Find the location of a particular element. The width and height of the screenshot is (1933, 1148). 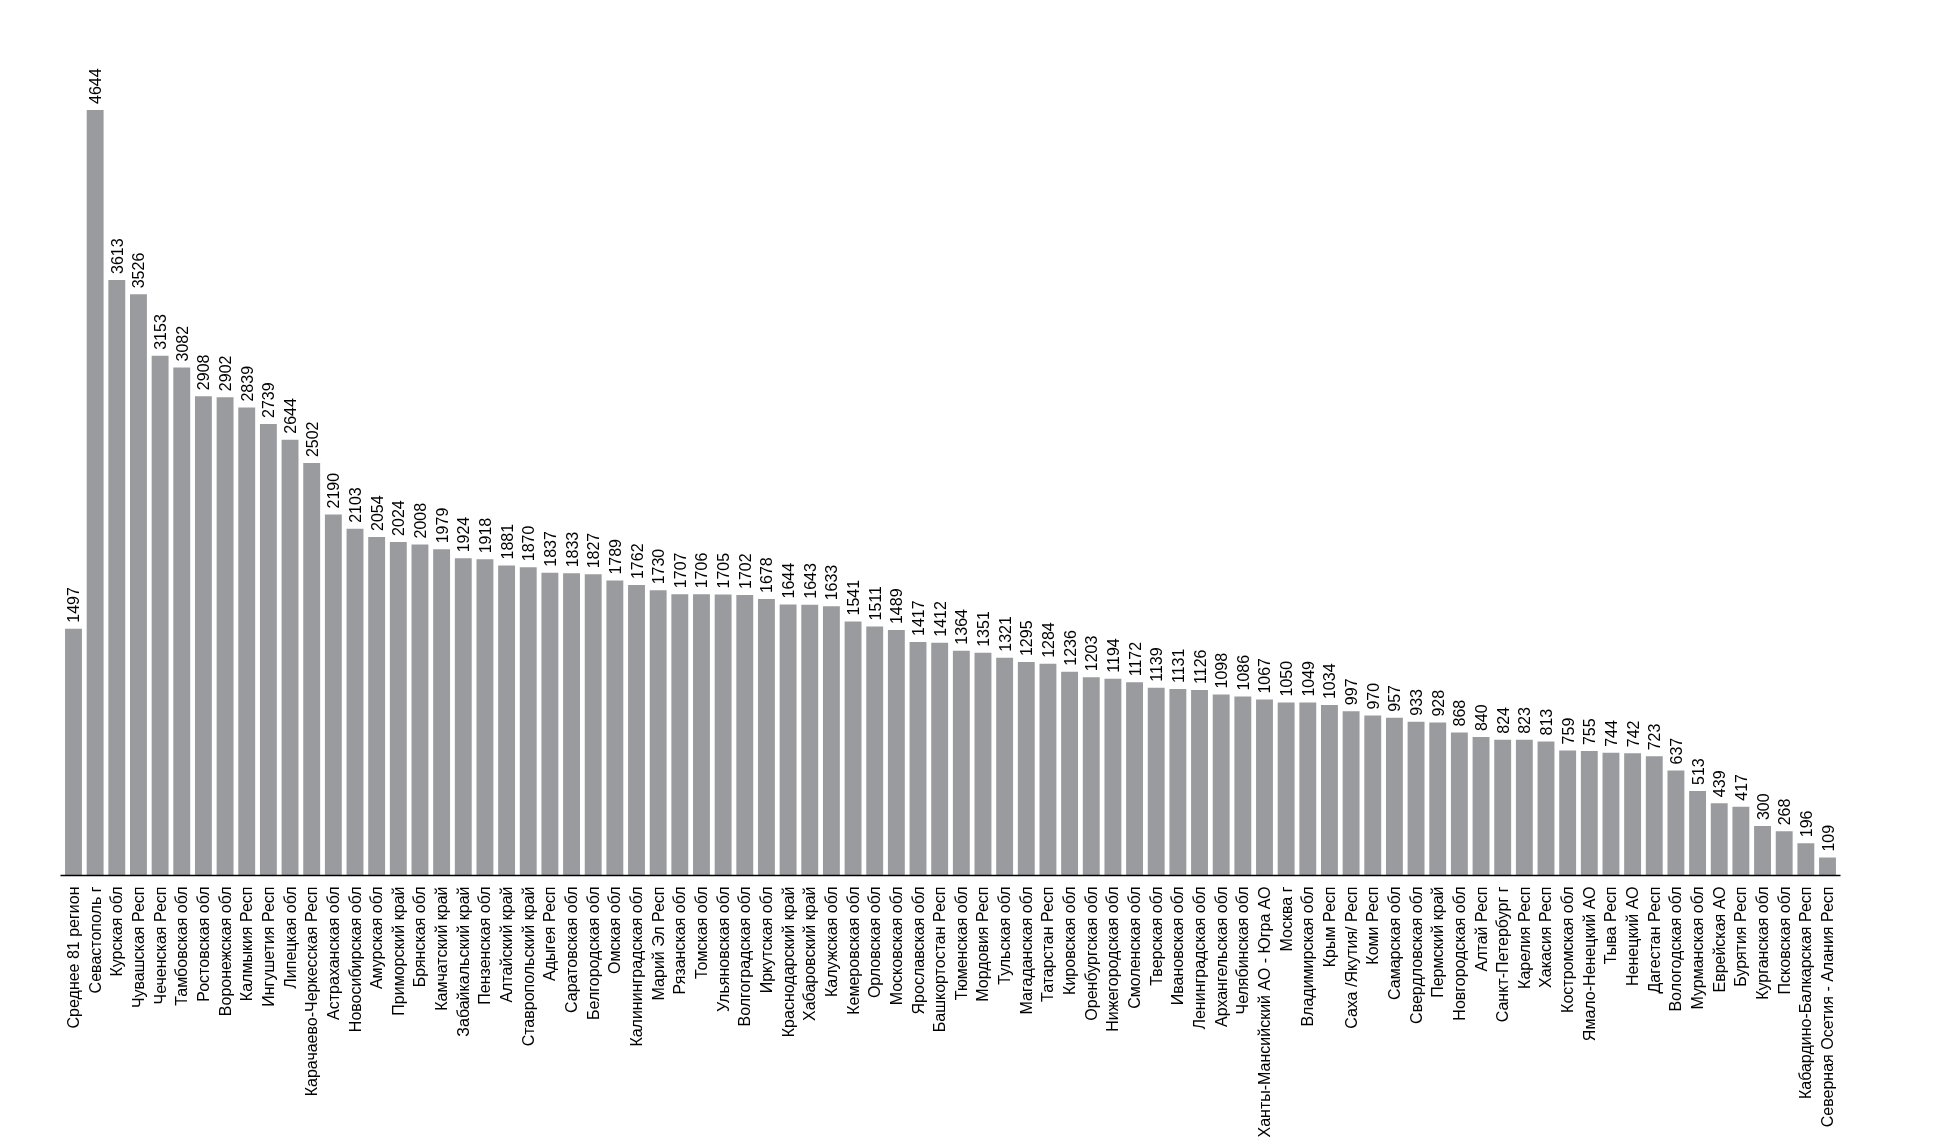

data-label: 1417 is located at coordinates (919, 618).